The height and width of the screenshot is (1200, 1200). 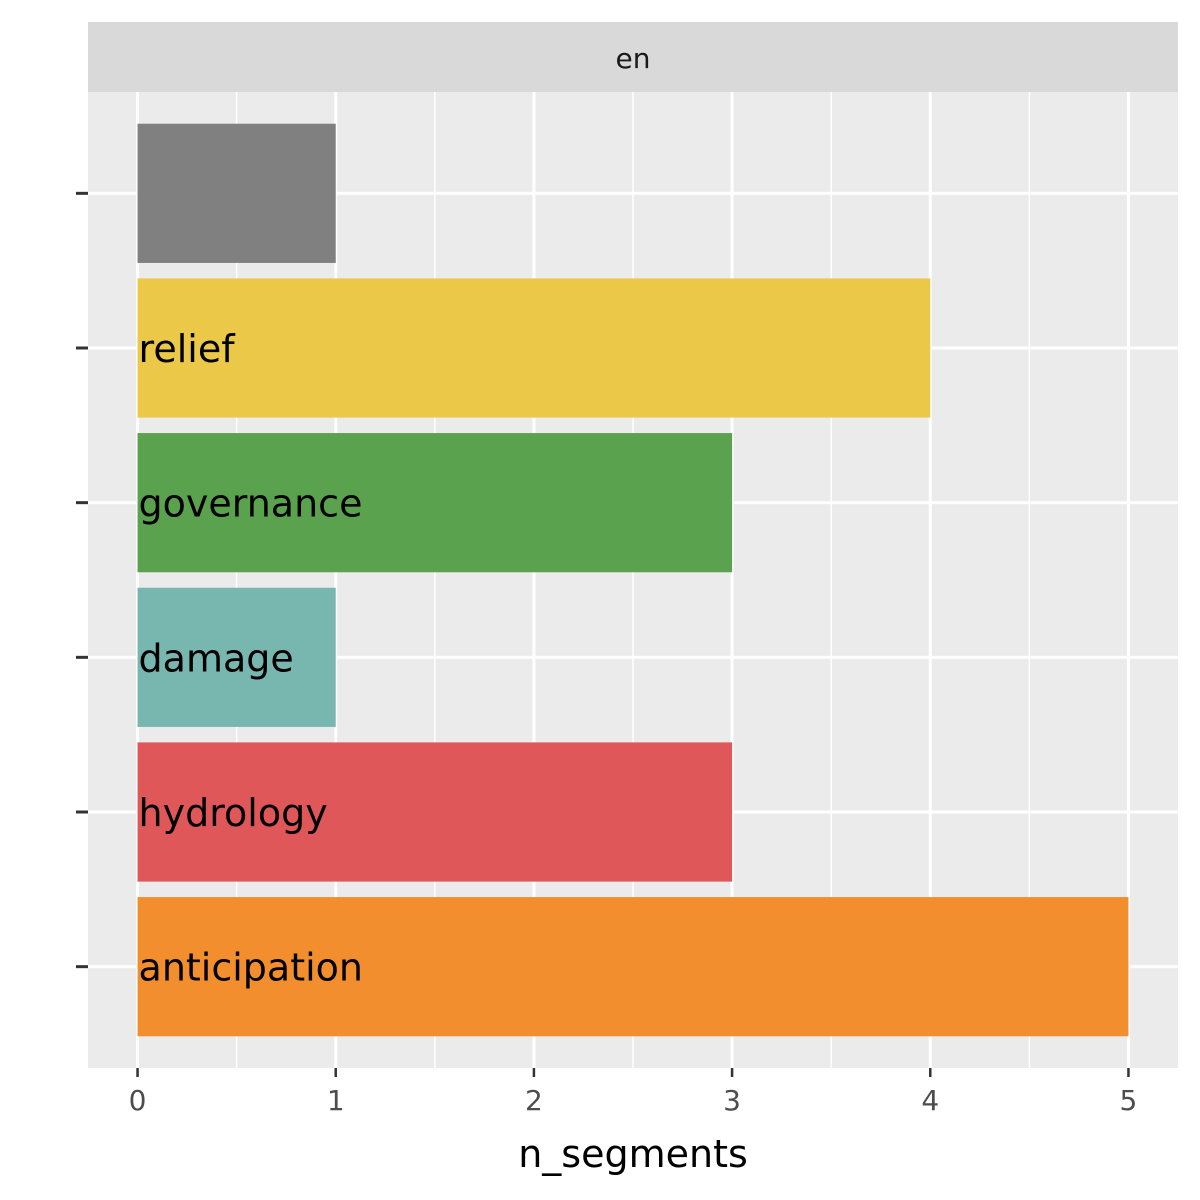 I want to click on bar-label: hydrology, so click(x=233, y=813).